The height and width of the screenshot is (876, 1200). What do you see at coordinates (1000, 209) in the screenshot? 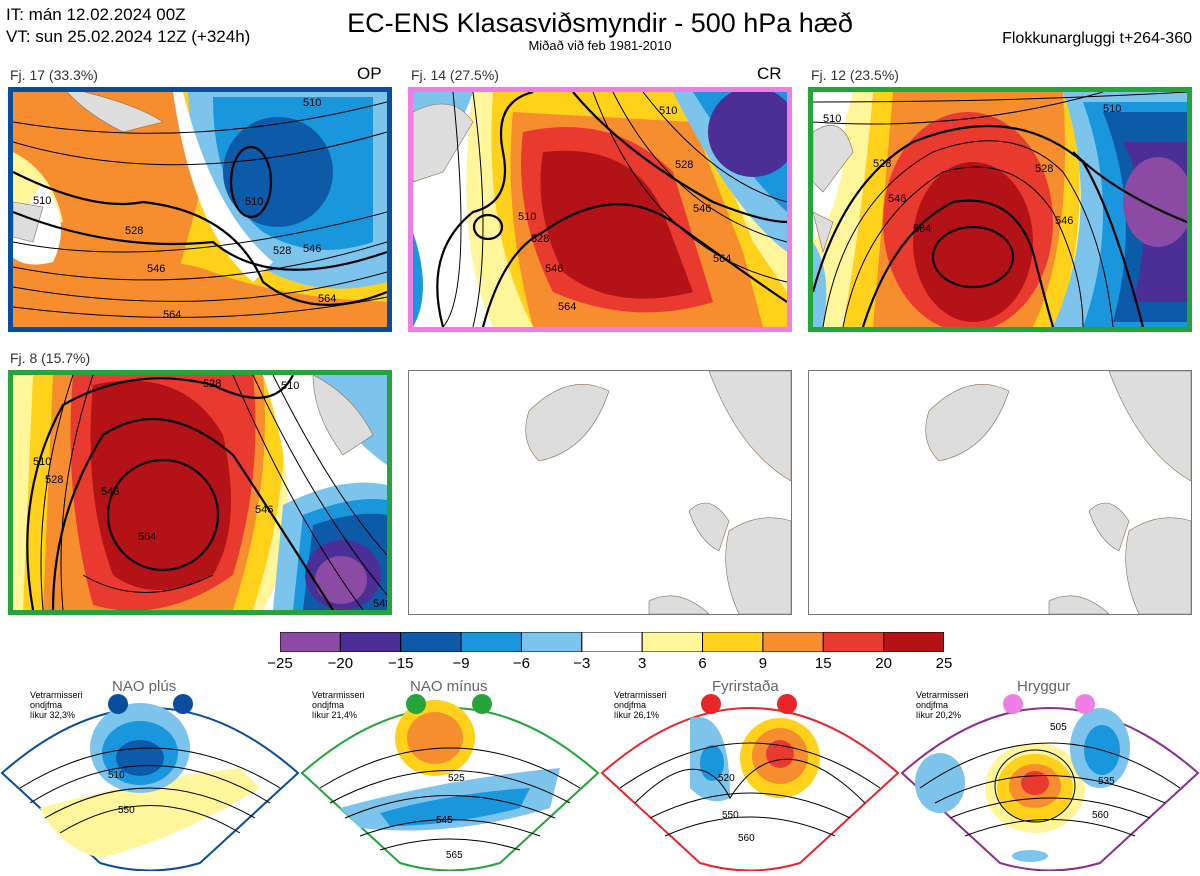
I see `cluster-map-3: 510 510 528 546 564 528 546` at bounding box center [1000, 209].